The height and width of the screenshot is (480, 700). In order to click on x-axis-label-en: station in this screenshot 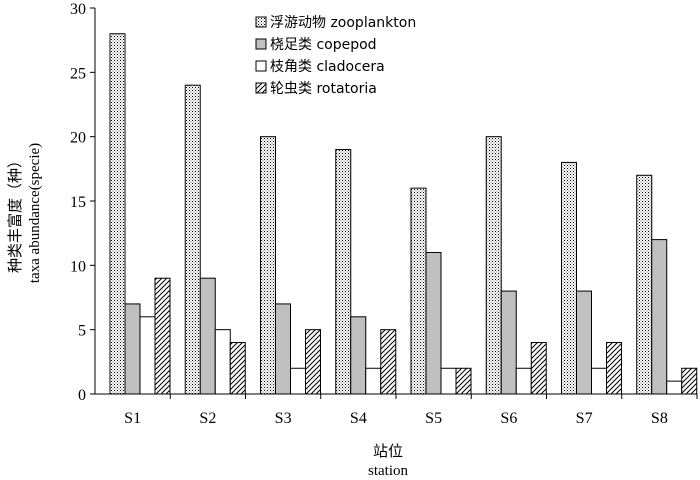, I will do `click(388, 471)`.